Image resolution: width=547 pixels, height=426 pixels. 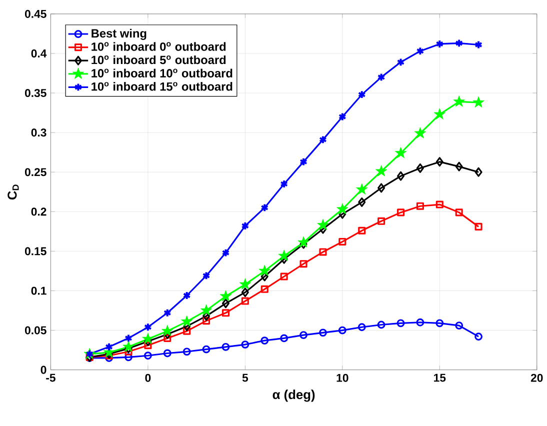 I want to click on legend-label: 10$^{o}$ inboard 5$^{o}$ outboard, so click(x=159, y=60).